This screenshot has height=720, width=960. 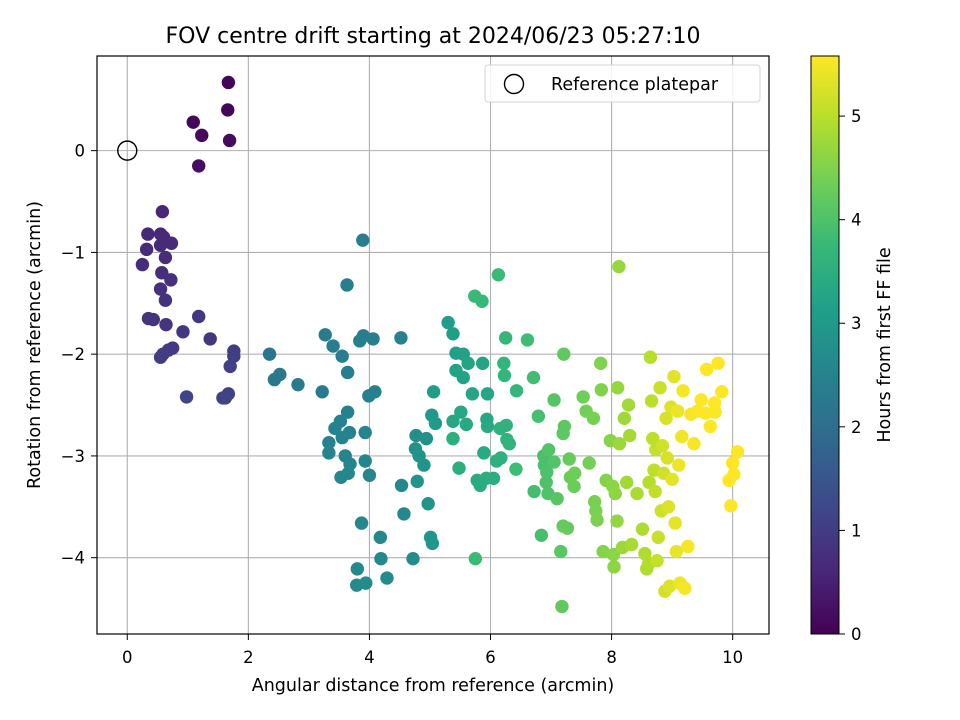 What do you see at coordinates (248, 657) in the screenshot?
I see `x-tick-label: 2` at bounding box center [248, 657].